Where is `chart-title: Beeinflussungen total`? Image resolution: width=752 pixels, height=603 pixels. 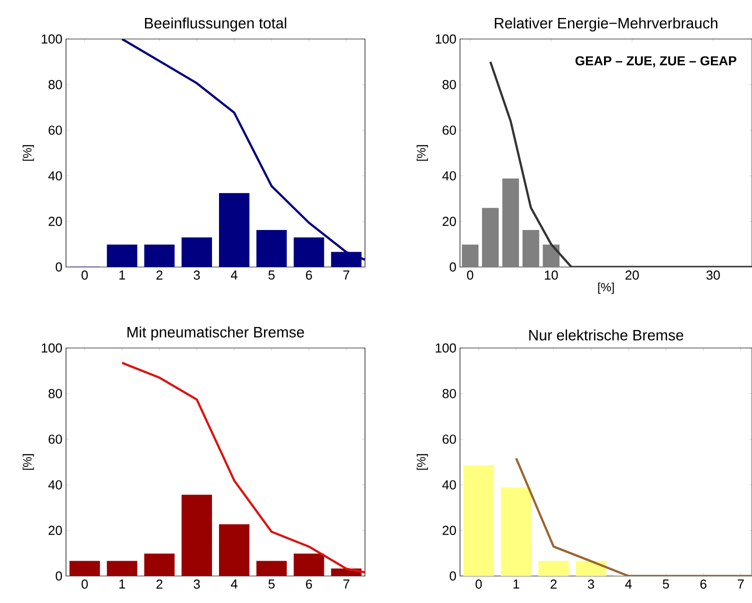 chart-title: Beeinflussungen total is located at coordinates (215, 24).